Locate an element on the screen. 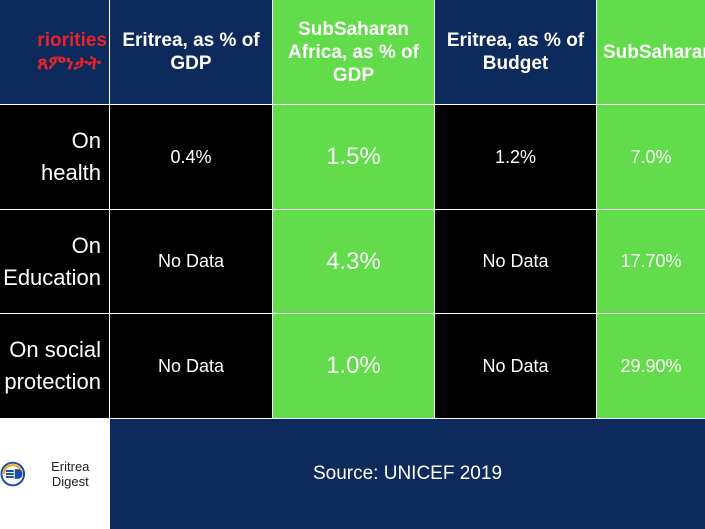 The height and width of the screenshot is (529, 705). header-eritrea-gdp: Eritrea, as % of GDP is located at coordinates (191, 52).